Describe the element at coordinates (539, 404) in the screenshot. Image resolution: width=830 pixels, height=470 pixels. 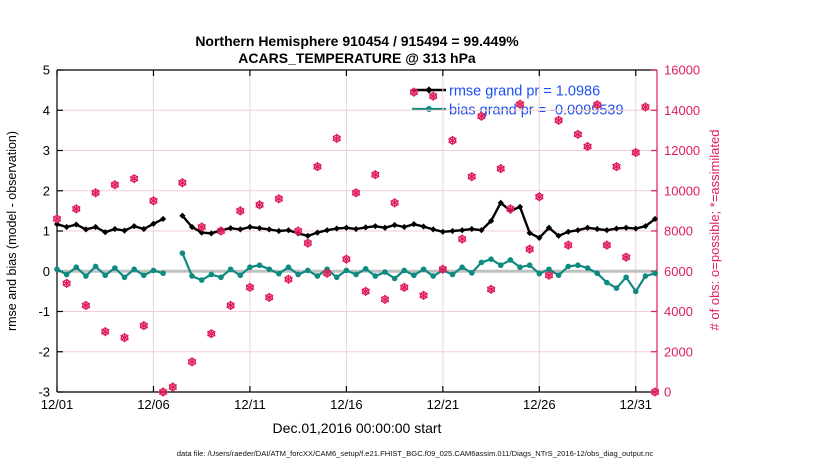
I see `x-tick-label: 12/26` at that location.